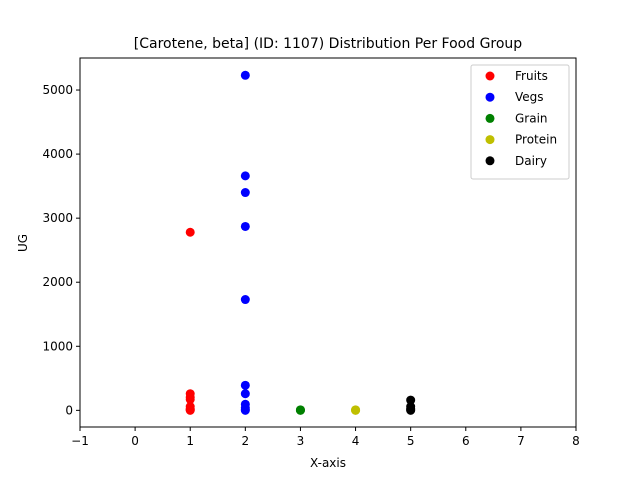  I want to click on x-tick-label: 4, so click(356, 441).